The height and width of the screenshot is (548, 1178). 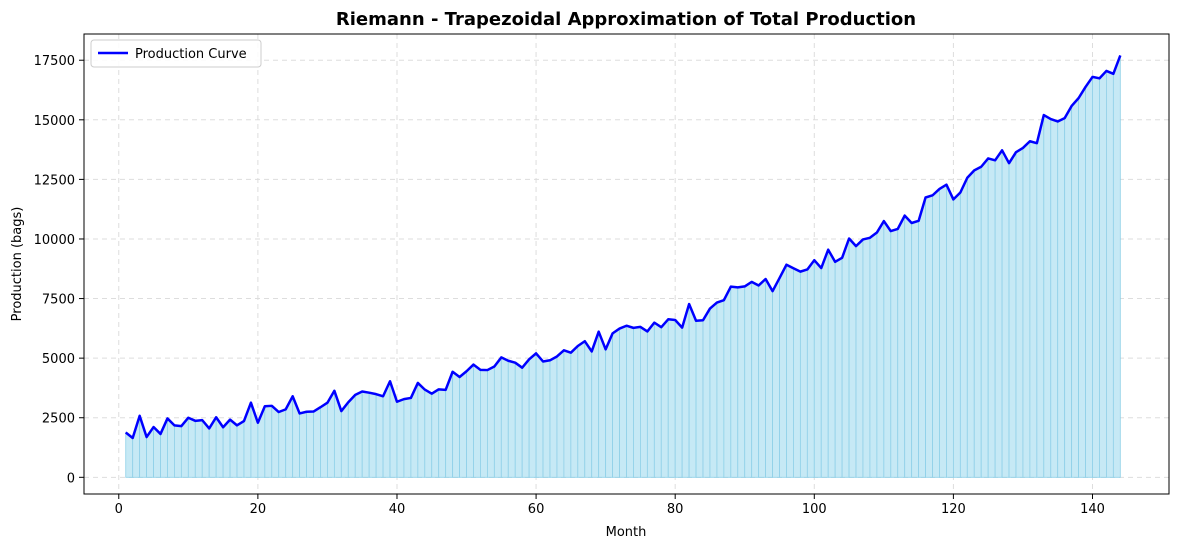 I want to click on legend-box, so click(x=176, y=53).